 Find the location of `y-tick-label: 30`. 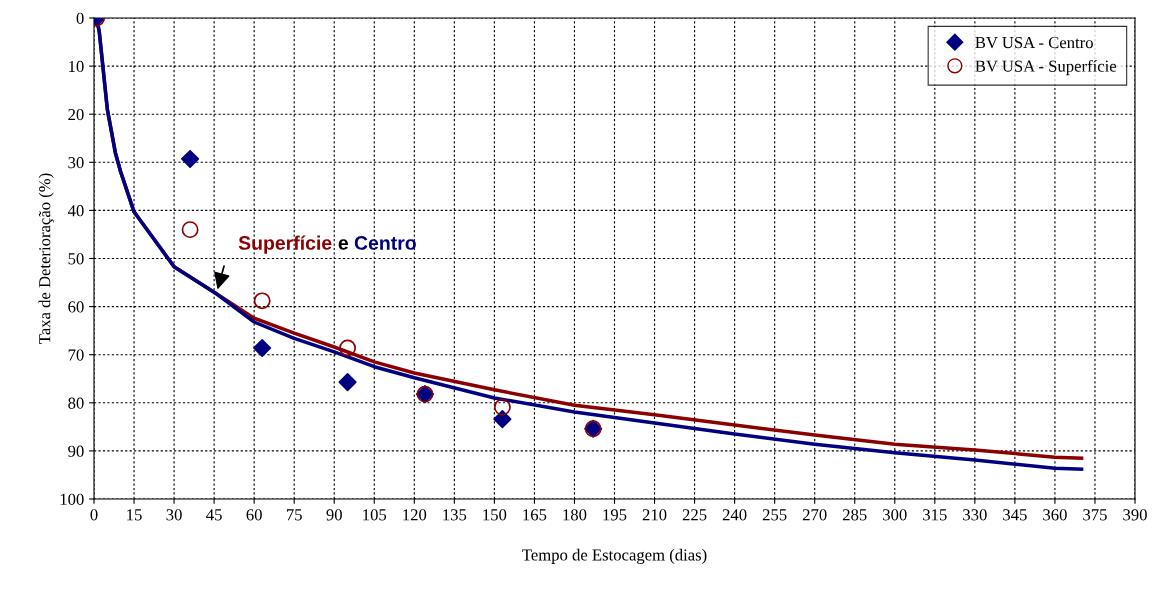

y-tick-label: 30 is located at coordinates (76, 163).